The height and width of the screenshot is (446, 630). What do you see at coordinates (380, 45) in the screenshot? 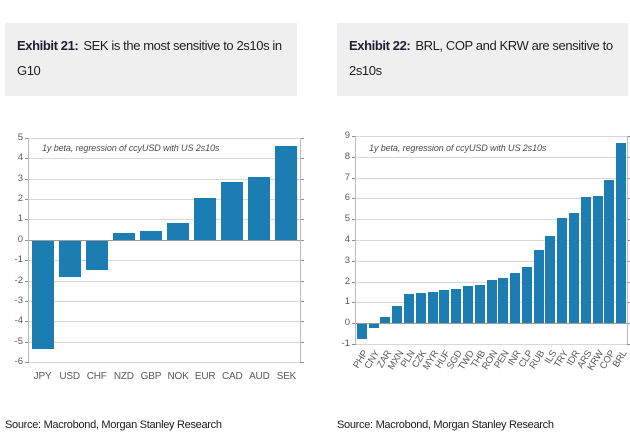
I see `exhibit-22-label: Exhibit 22:` at bounding box center [380, 45].